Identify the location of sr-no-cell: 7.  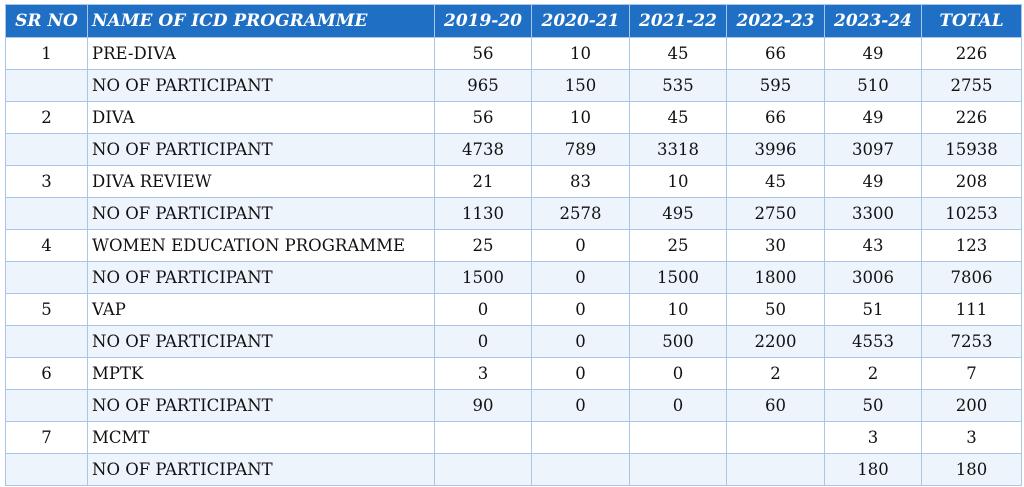
(46, 437).